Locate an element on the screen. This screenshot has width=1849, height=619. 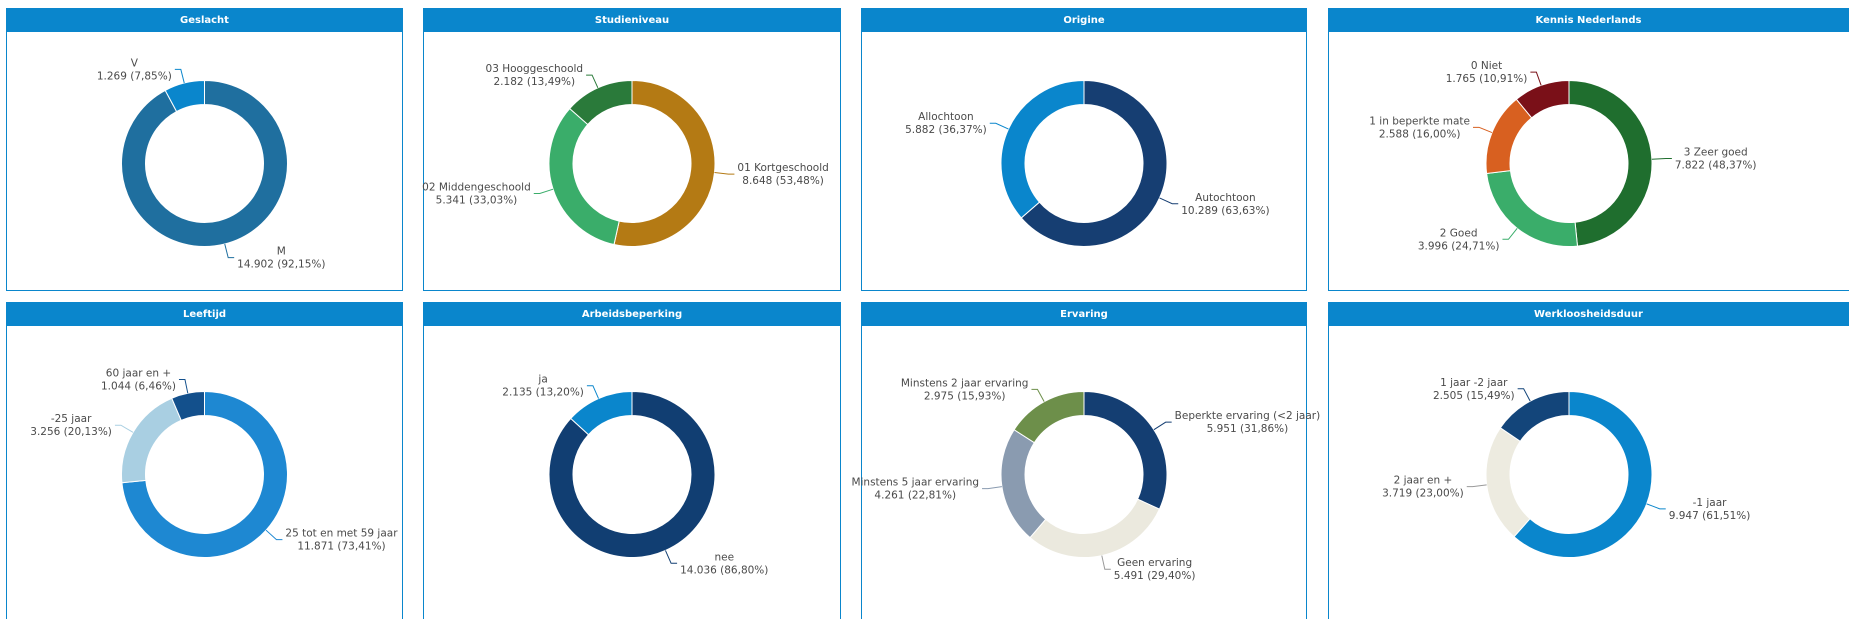
slice-label: Minstens 2 jaar ervaring is located at coordinates (965, 383).